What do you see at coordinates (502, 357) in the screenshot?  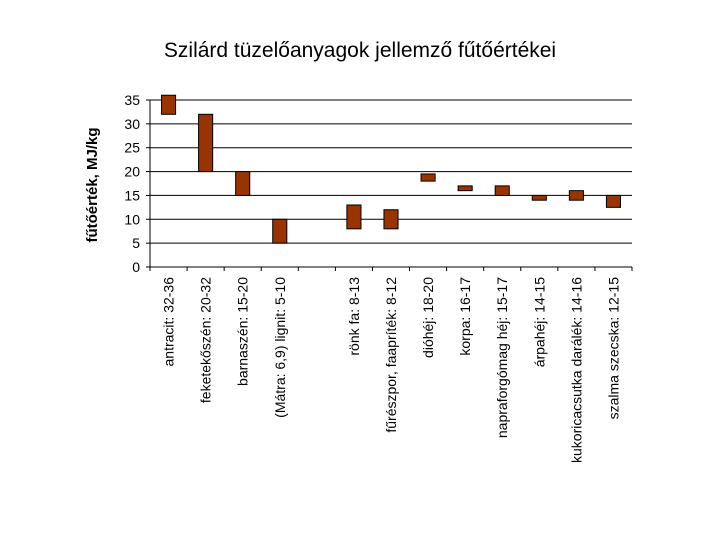 I see `x-tick-label: napraforgómag héj: 15-17` at bounding box center [502, 357].